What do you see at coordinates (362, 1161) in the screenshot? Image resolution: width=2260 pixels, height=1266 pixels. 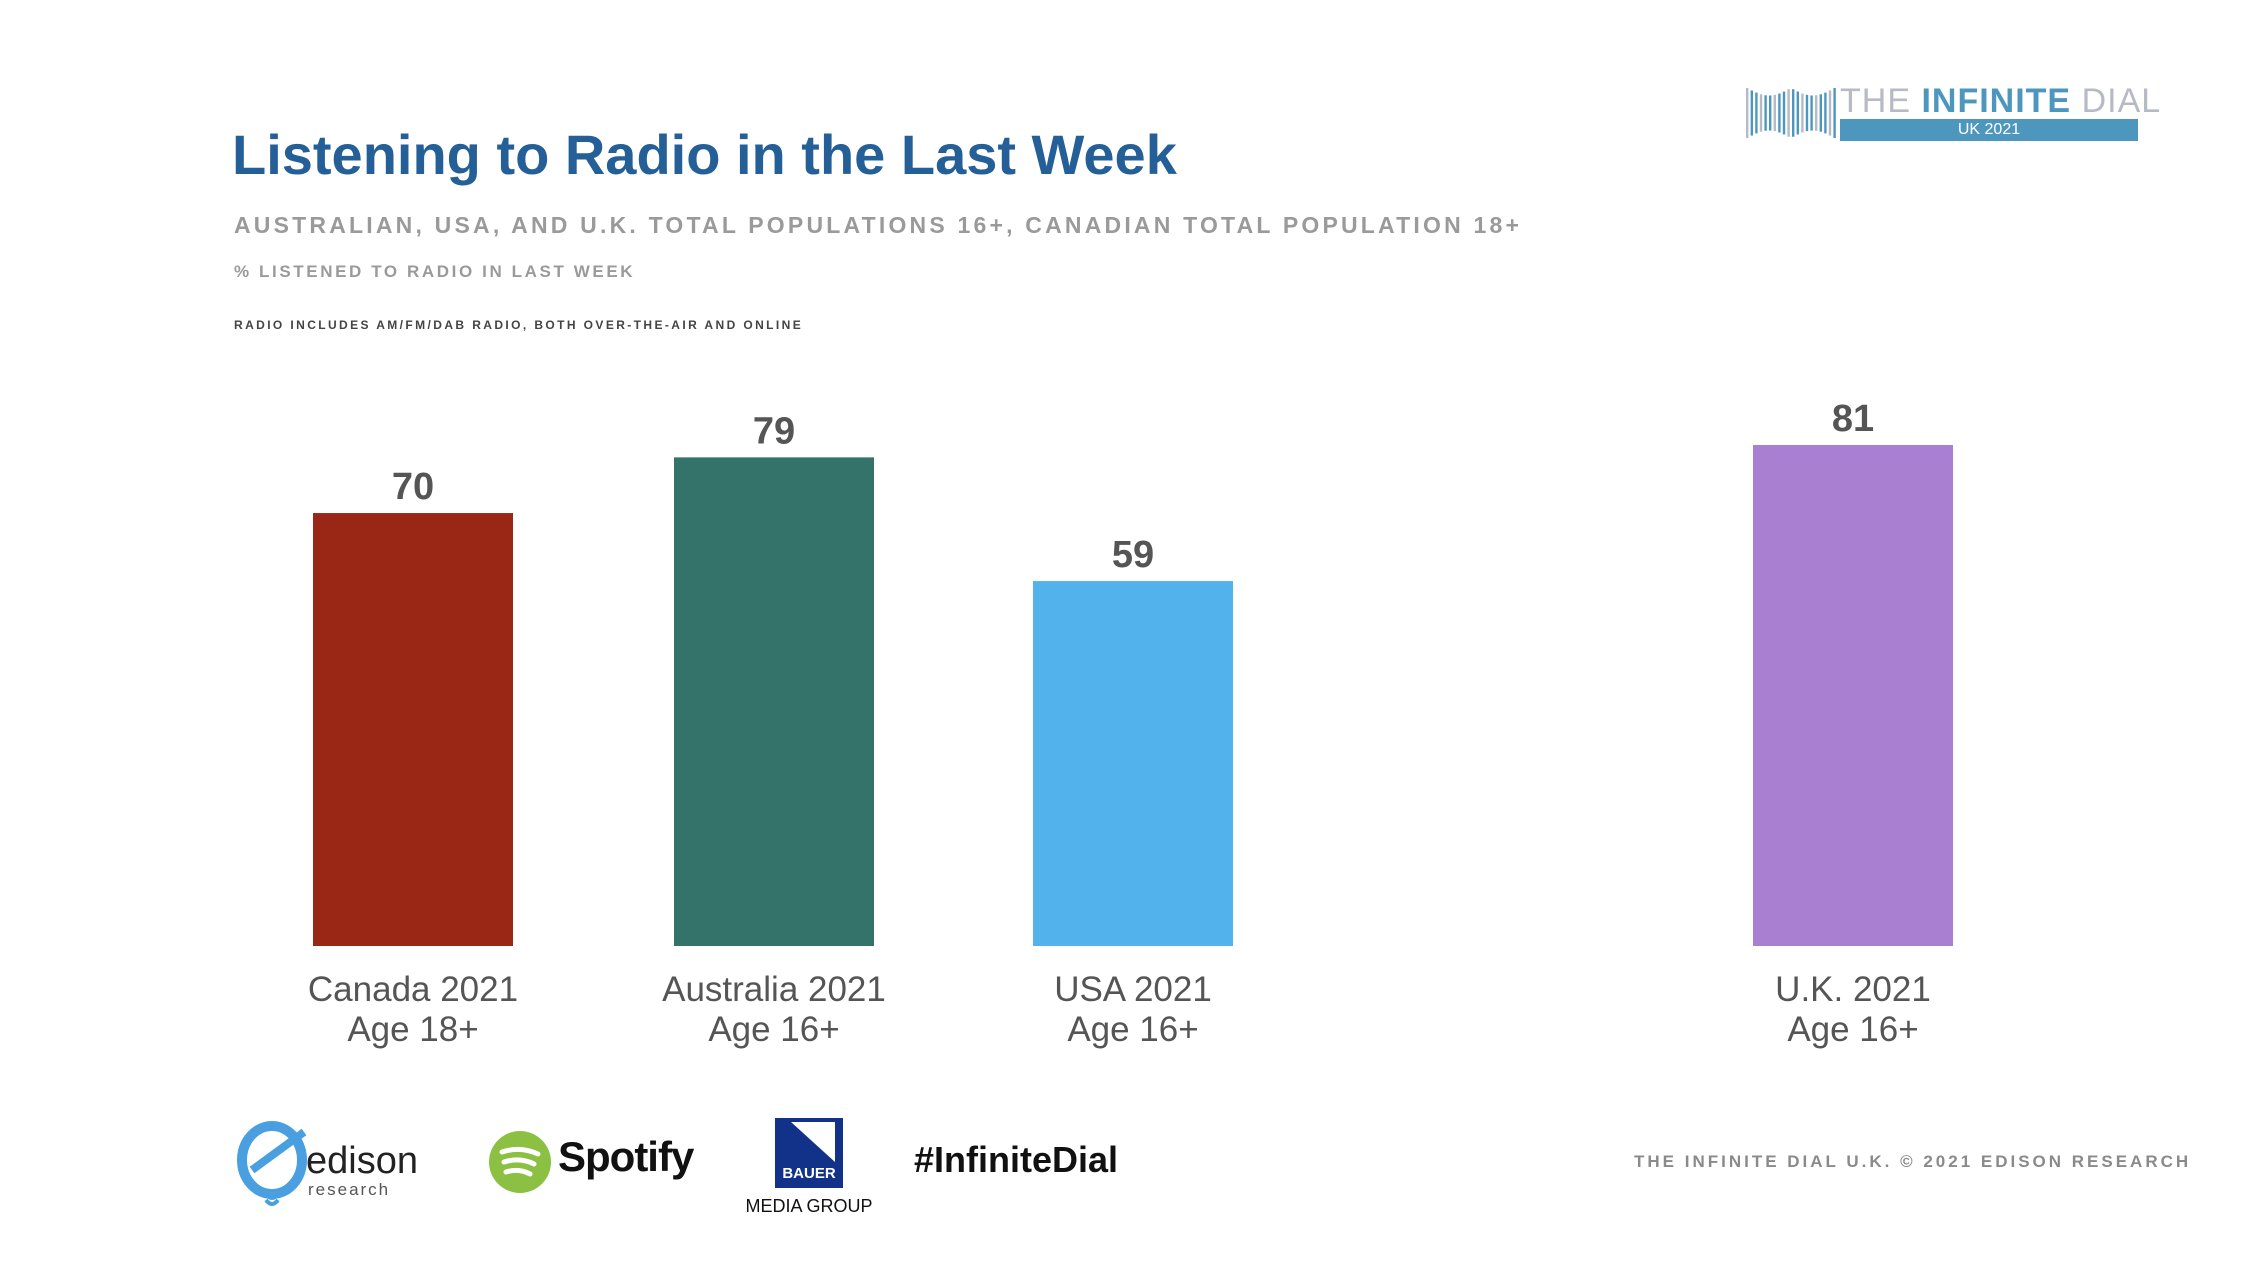 I see `edison-logo-text: edison` at bounding box center [362, 1161].